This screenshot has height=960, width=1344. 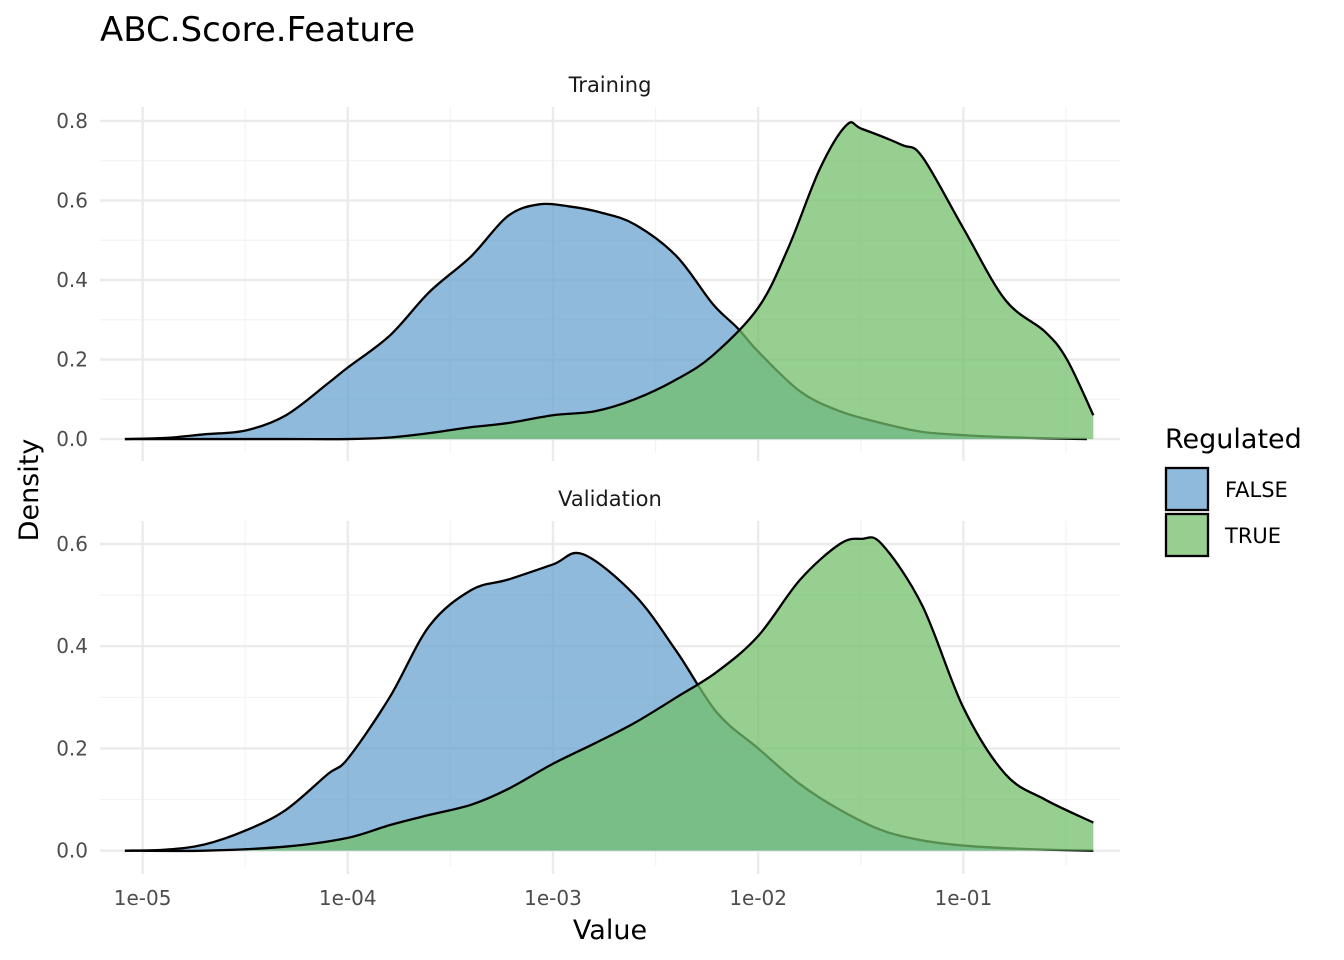 What do you see at coordinates (348, 898) in the screenshot?
I see `x-tick-label: 1e-04` at bounding box center [348, 898].